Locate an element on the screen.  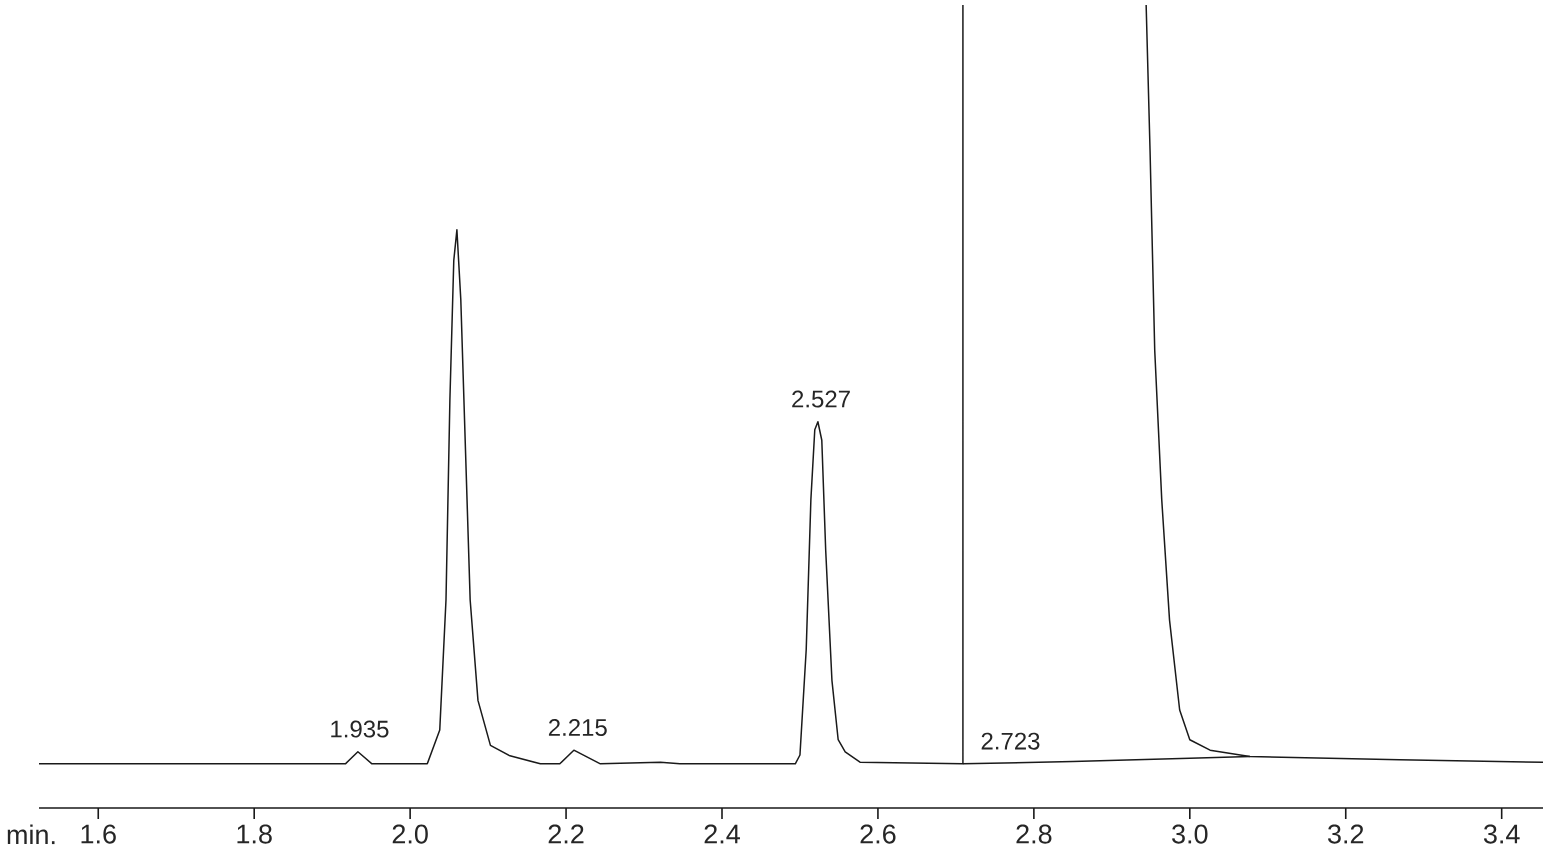
annotation: 2.527 is located at coordinates (821, 399).